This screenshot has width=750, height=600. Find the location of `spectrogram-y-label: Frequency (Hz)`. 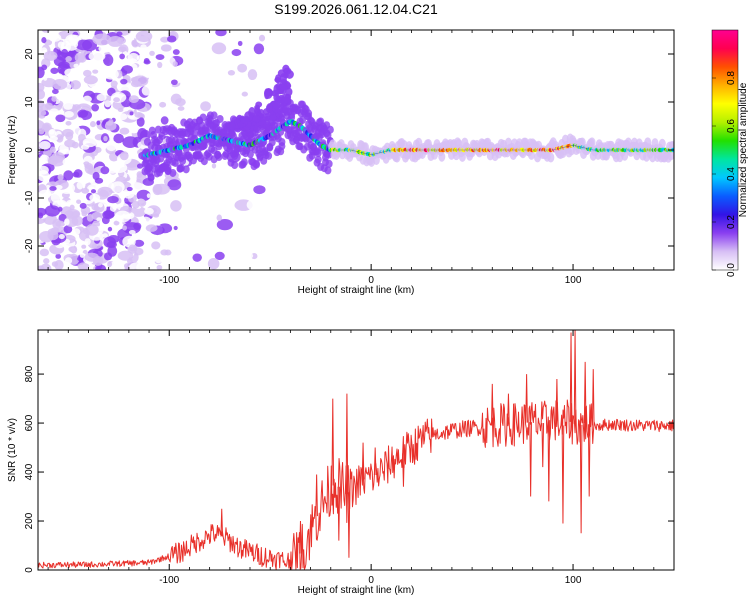

spectrogram-y-label: Frequency (Hz) is located at coordinates (12, 150).